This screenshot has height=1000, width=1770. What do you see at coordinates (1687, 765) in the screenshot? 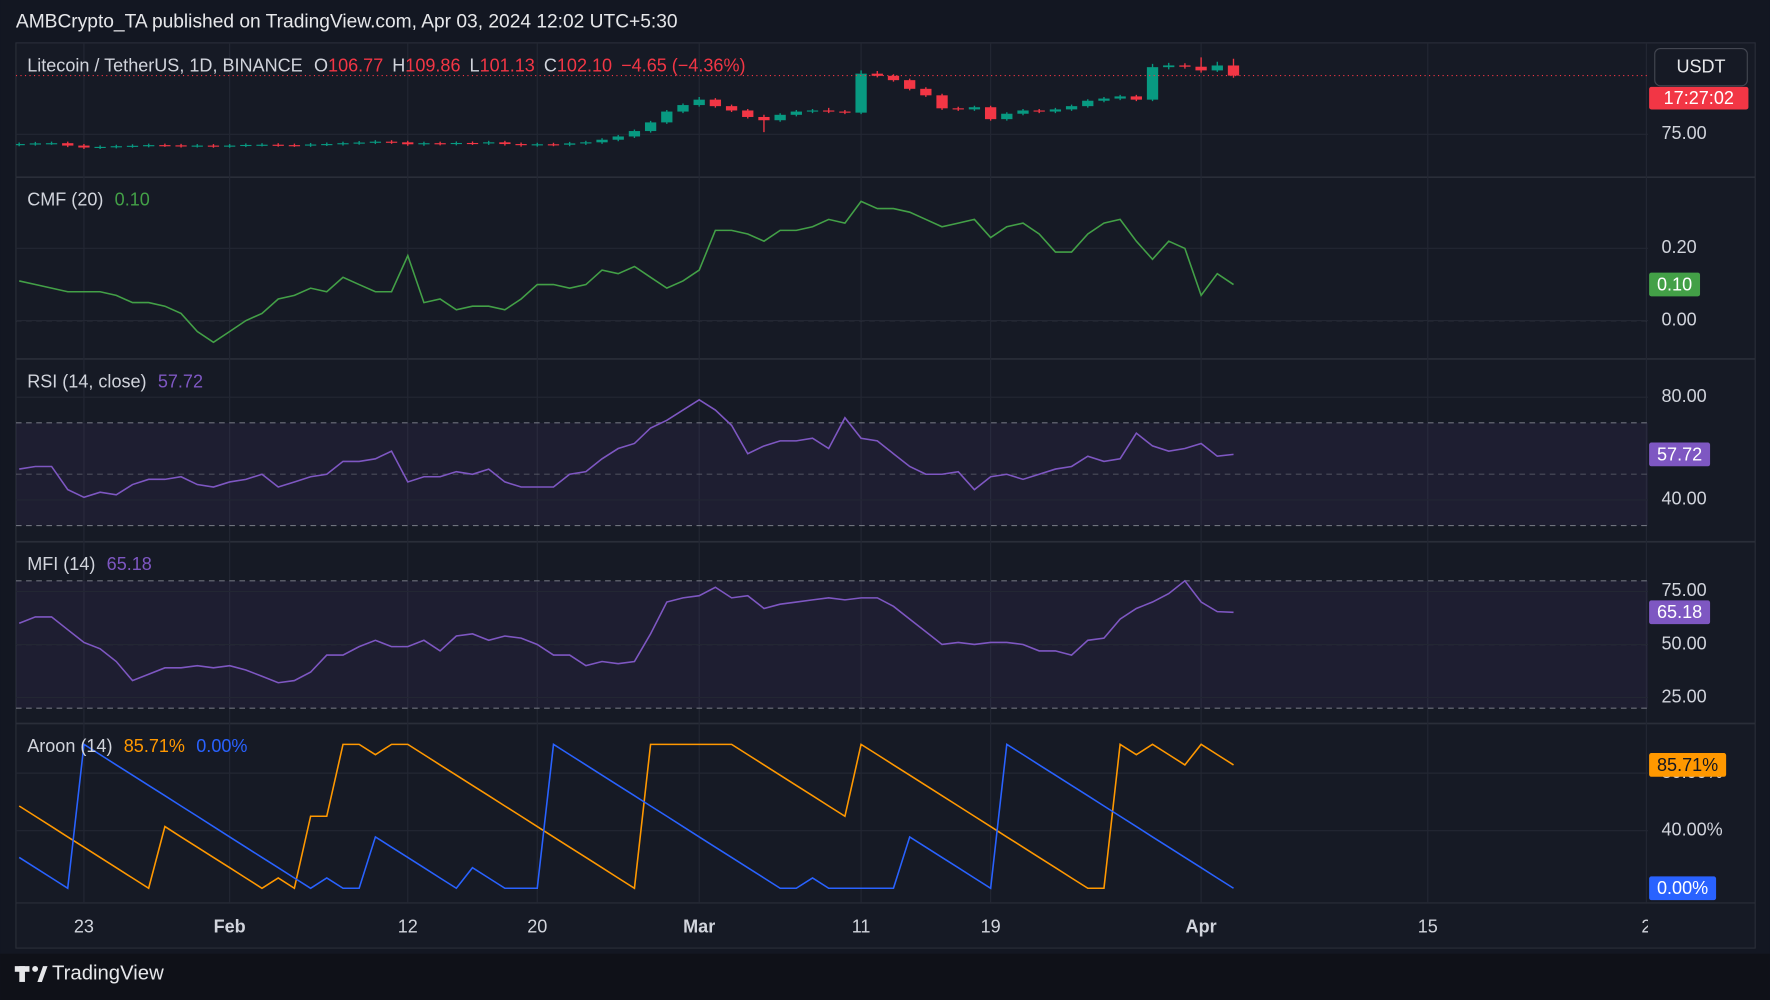
I see `last-value-badge-text: 85.71%` at bounding box center [1687, 765].